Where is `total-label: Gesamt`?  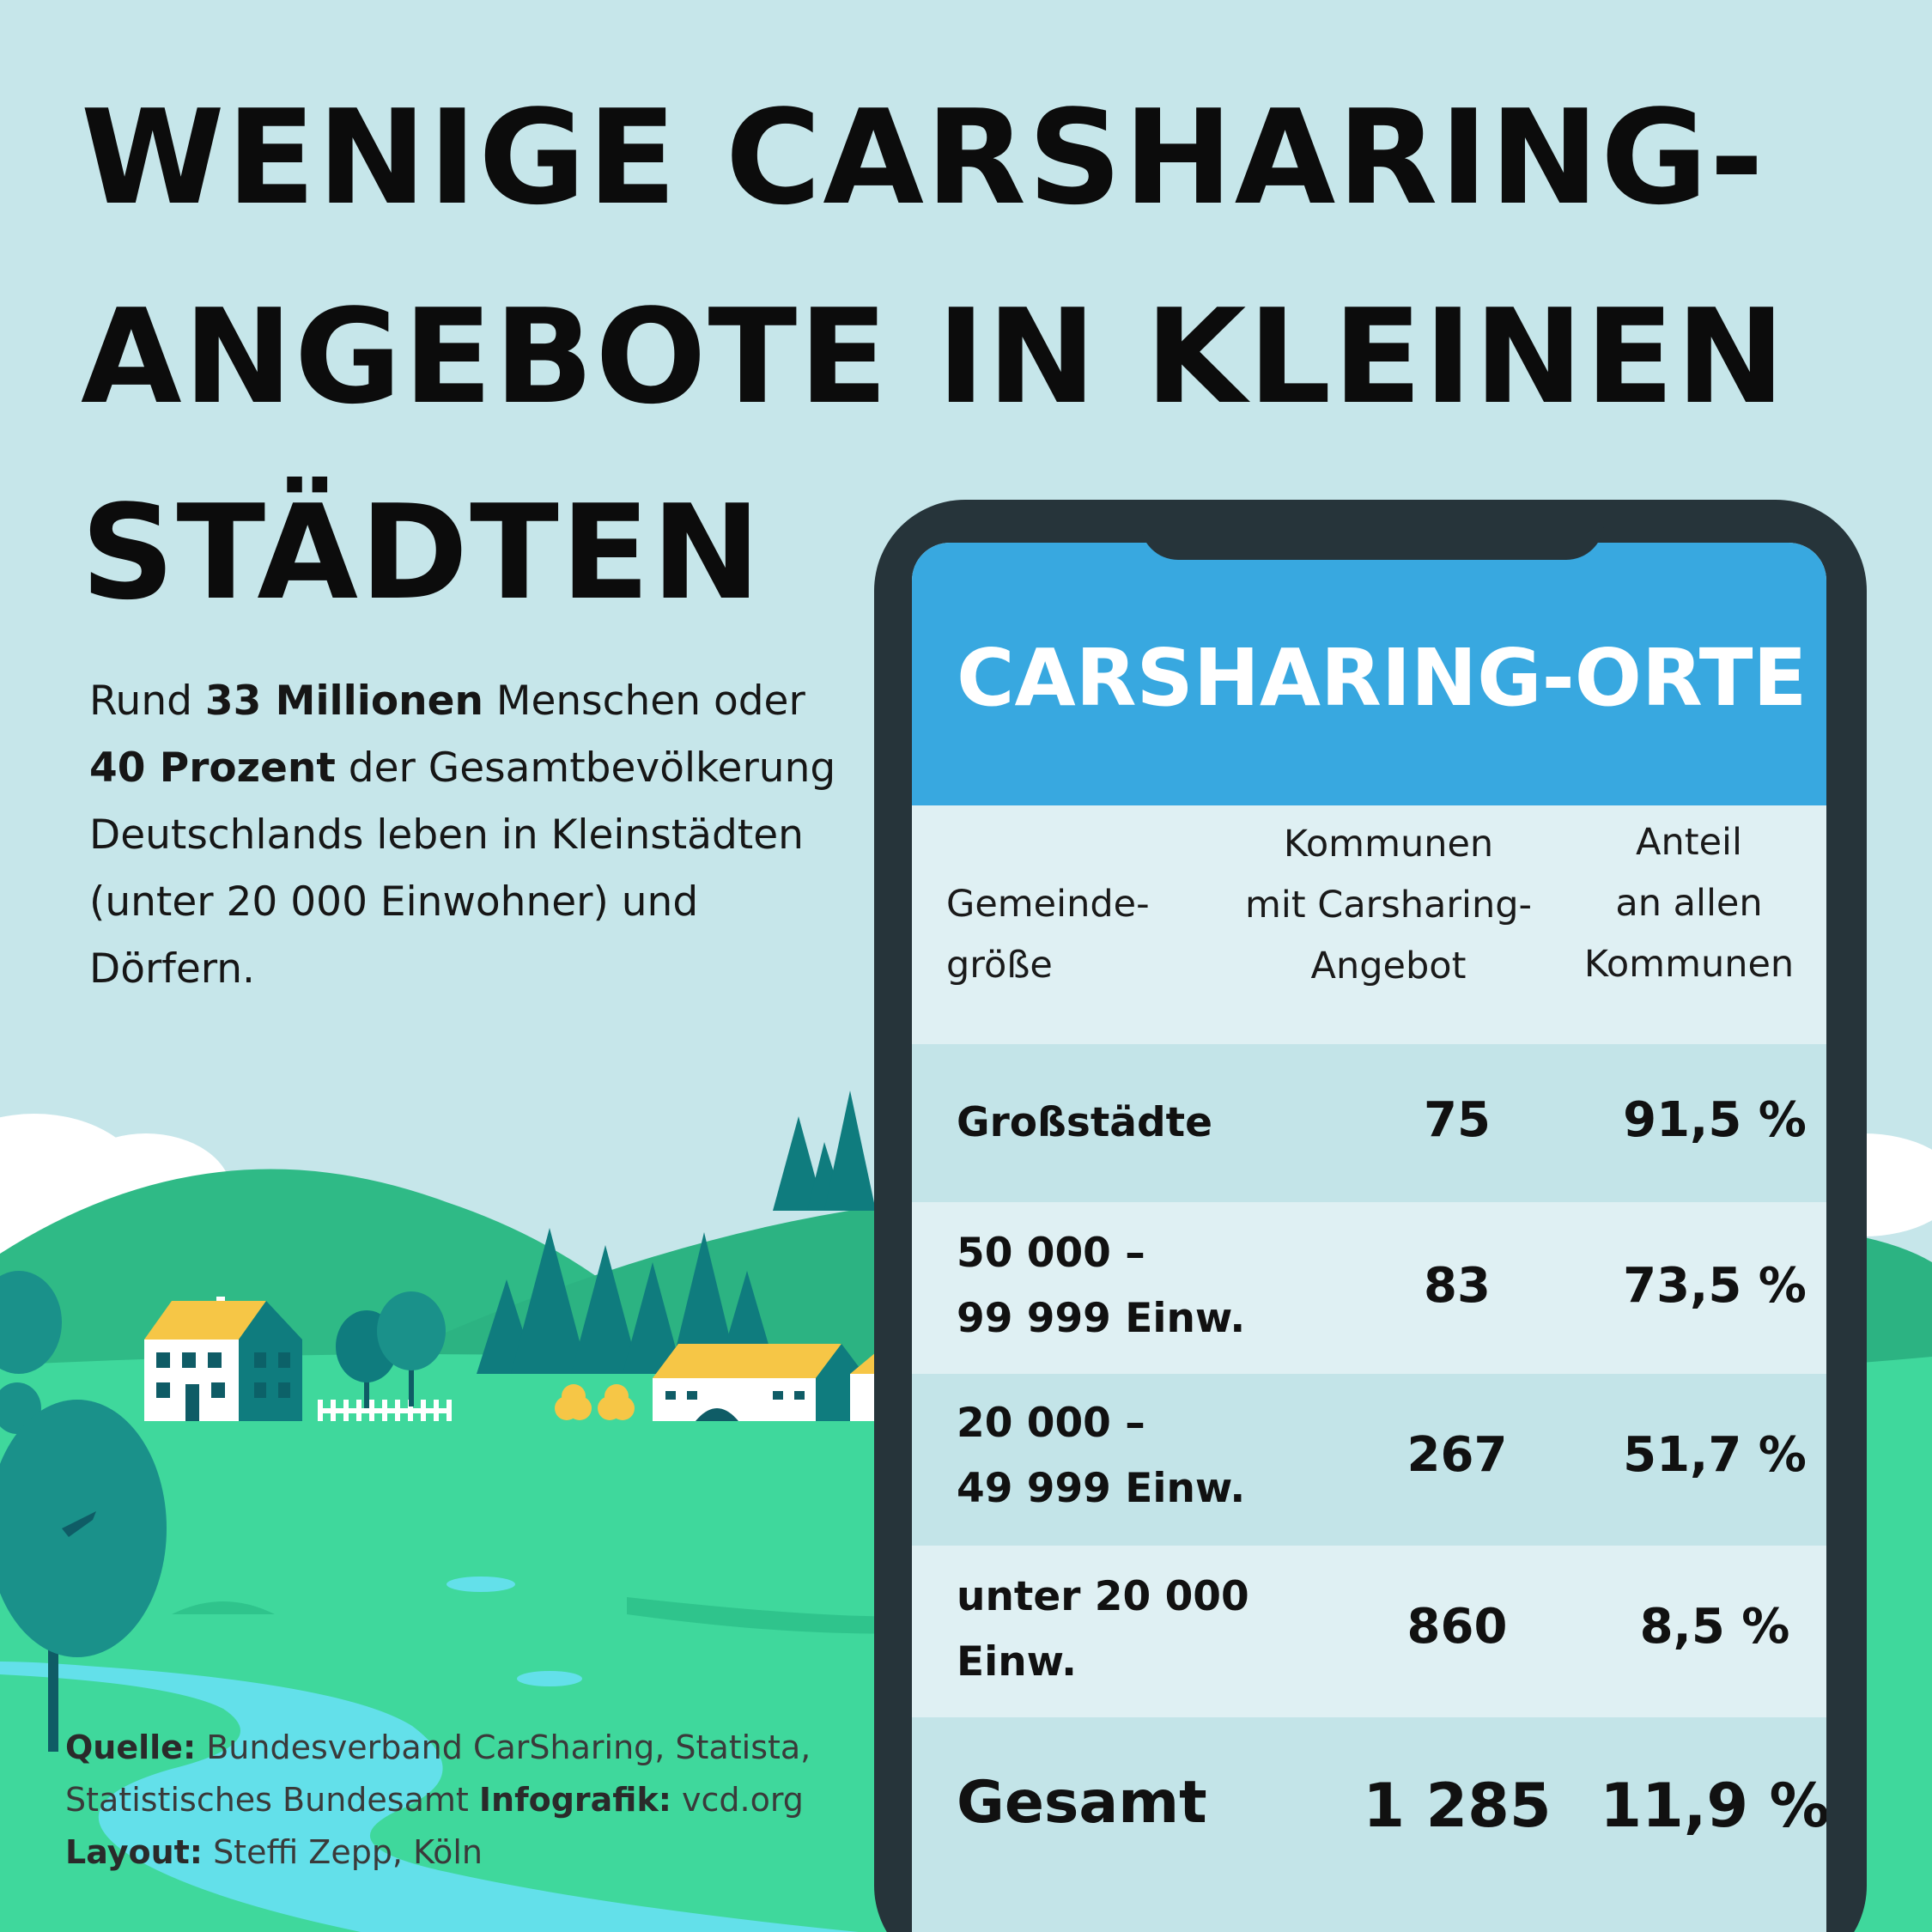
total-label: Gesamt is located at coordinates (1082, 1803).